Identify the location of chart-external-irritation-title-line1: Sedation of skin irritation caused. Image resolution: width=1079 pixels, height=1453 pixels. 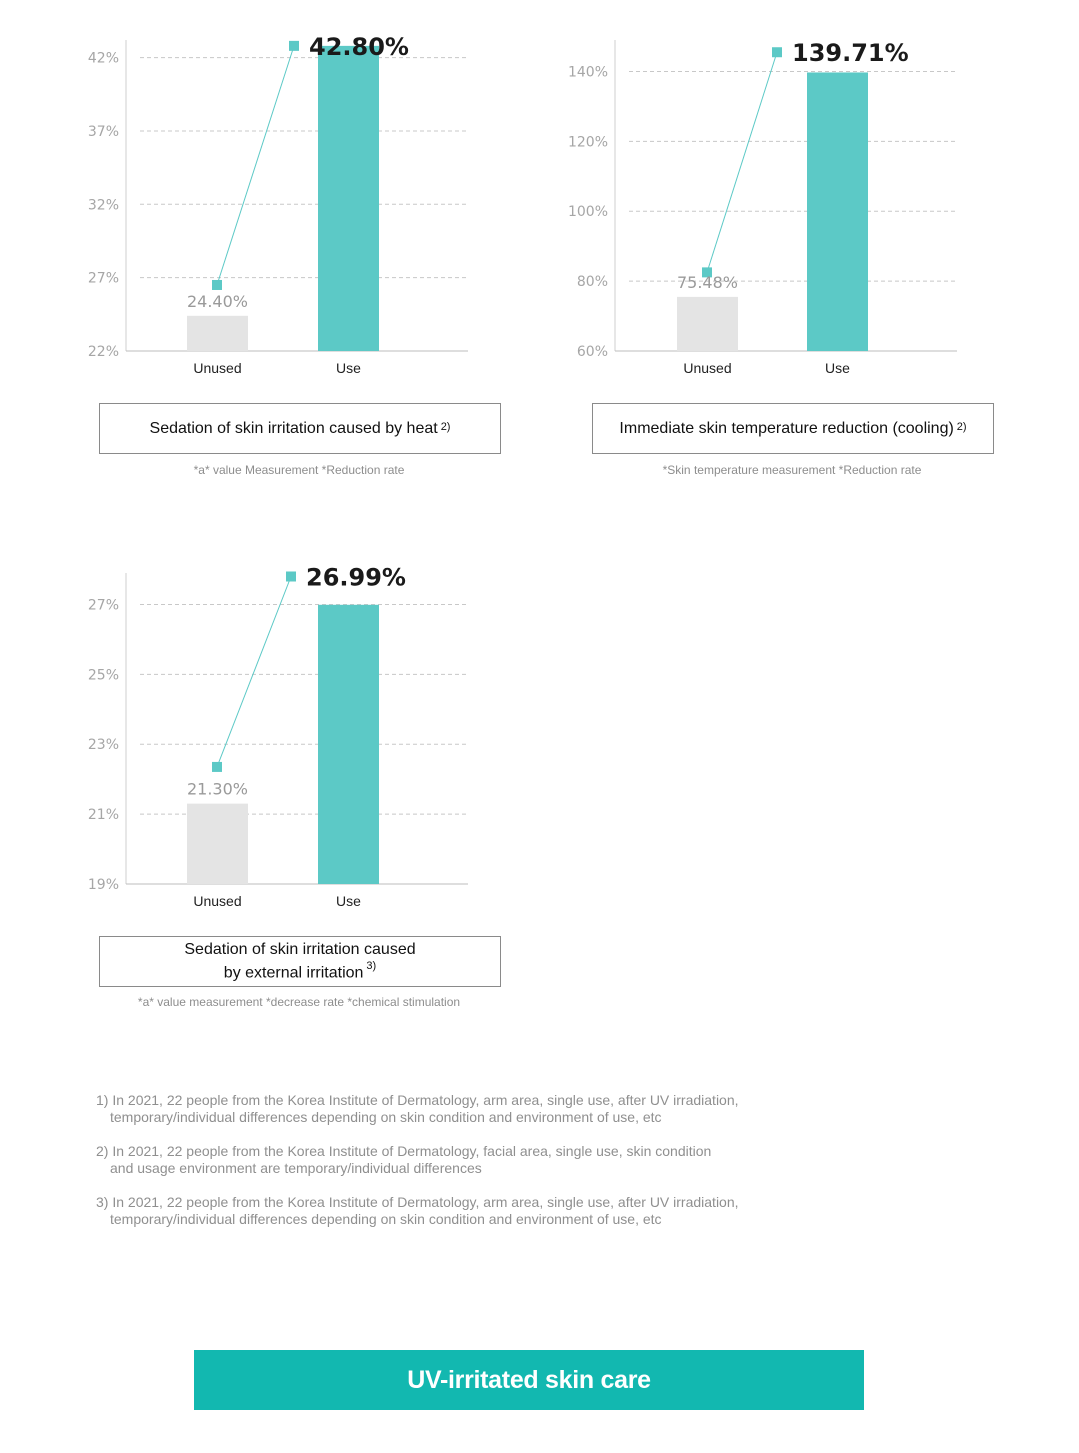
(300, 949).